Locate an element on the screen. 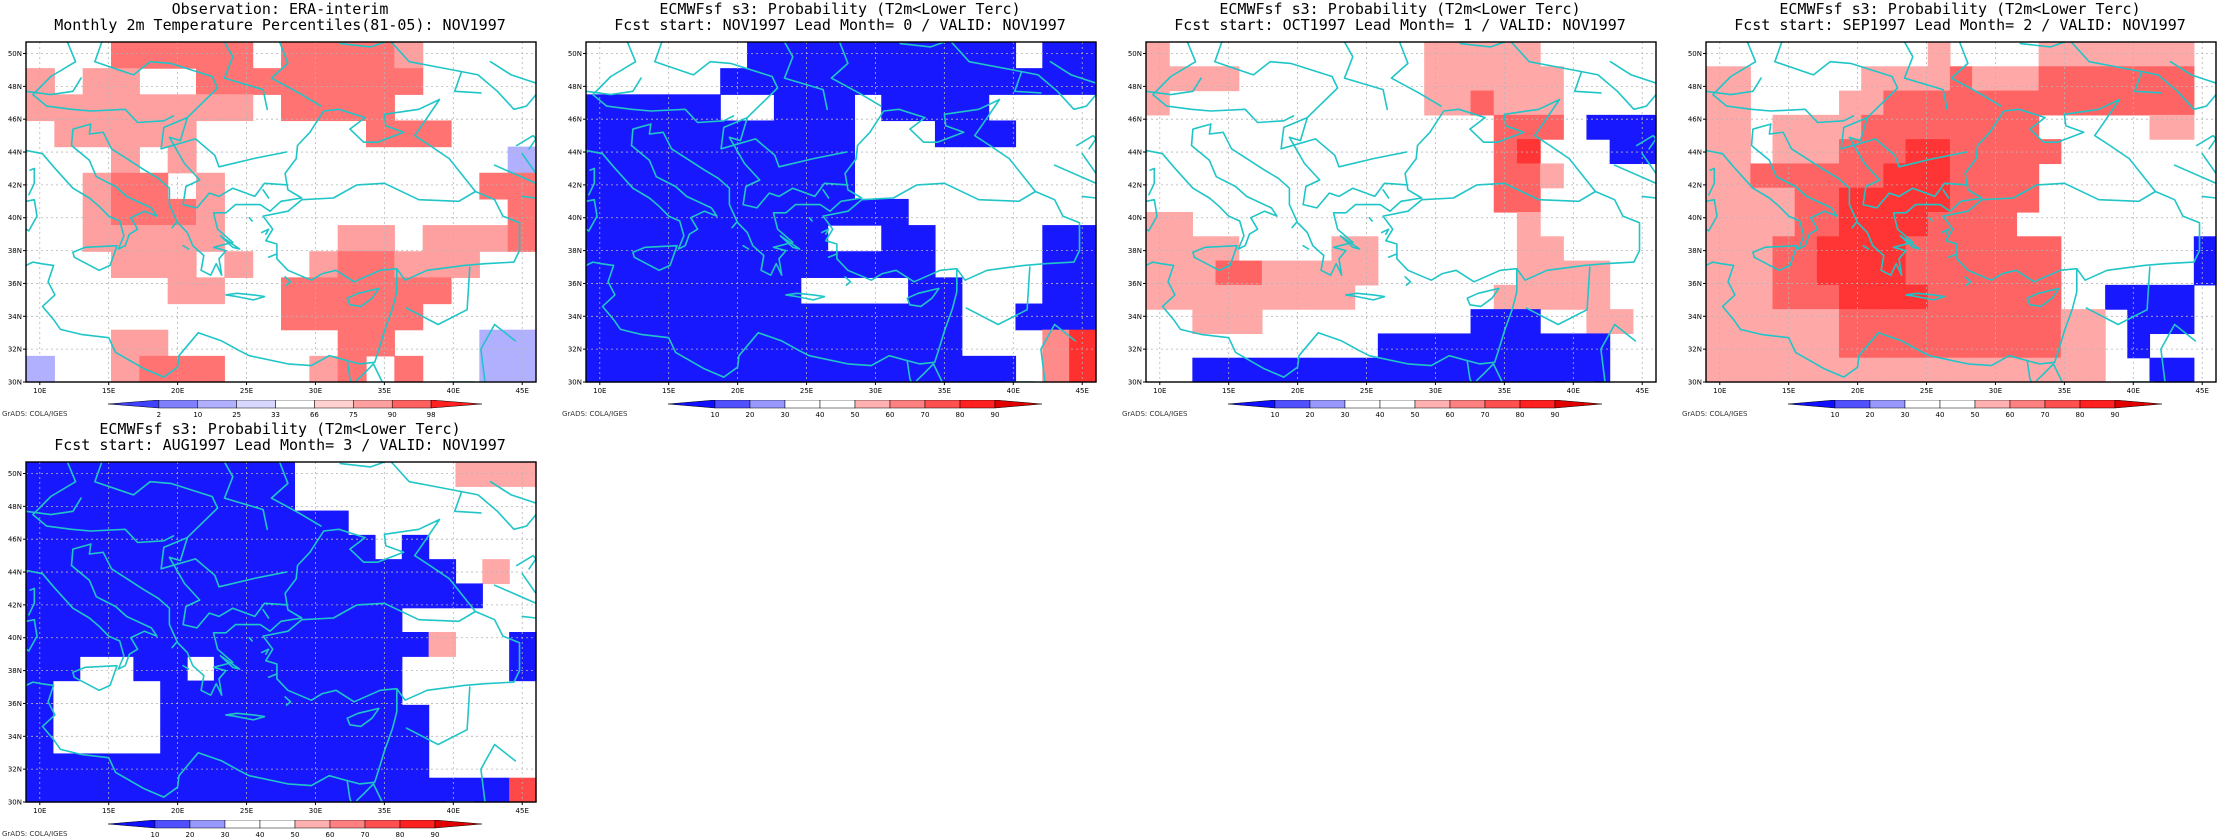 The height and width of the screenshot is (840, 2240). lon-tick-label: 40E is located at coordinates (453, 811).